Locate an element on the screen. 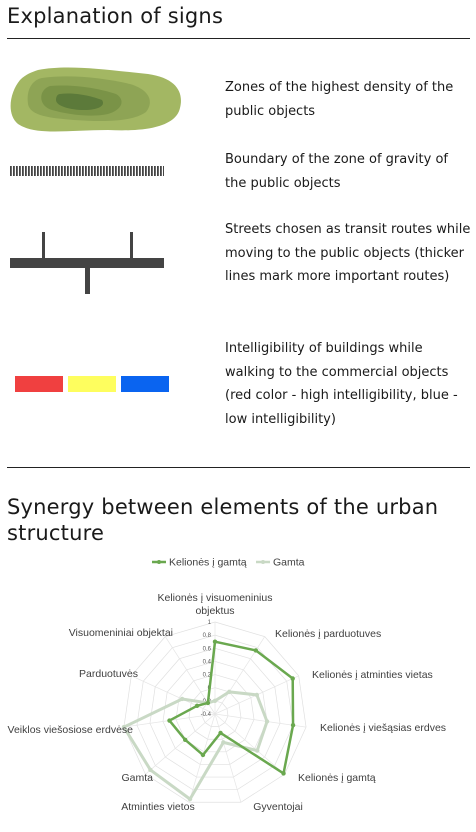 The width and height of the screenshot is (476, 832). section-divider is located at coordinates (238, 467).